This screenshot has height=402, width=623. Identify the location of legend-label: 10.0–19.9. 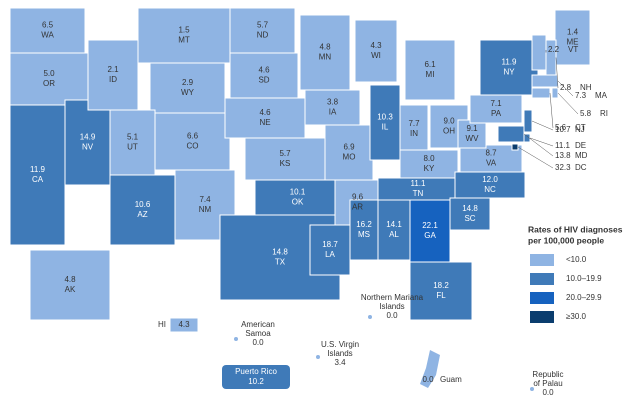
(584, 278).